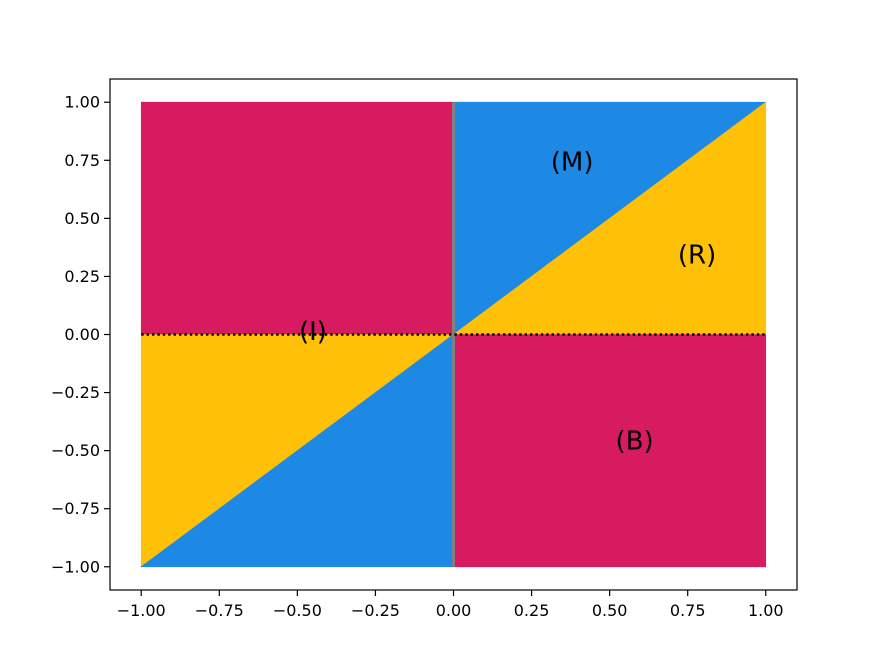  What do you see at coordinates (697, 256) in the screenshot?
I see `region-label: (R)` at bounding box center [697, 256].